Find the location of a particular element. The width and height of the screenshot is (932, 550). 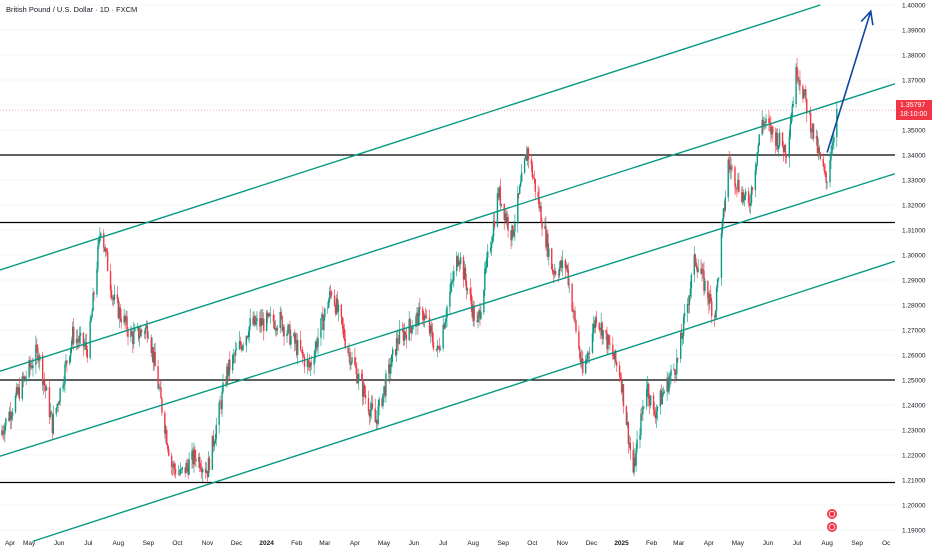

time-tick-label: May is located at coordinates (29, 543).